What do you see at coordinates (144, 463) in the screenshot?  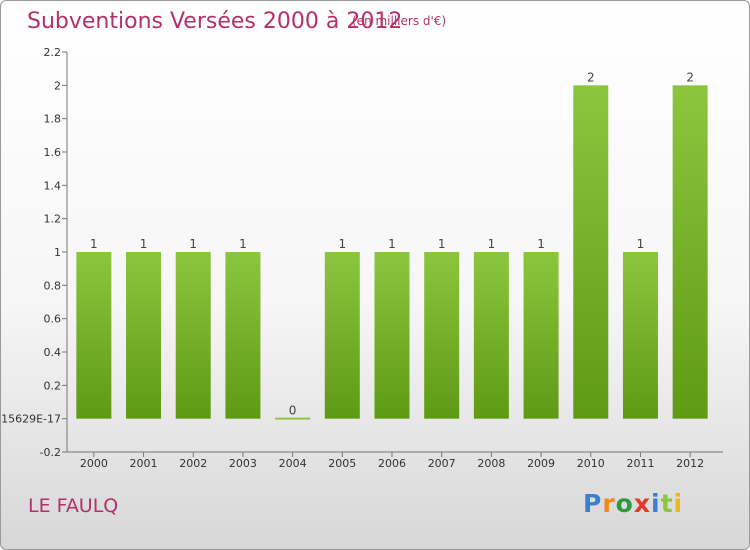 I see `x-tick-label: 2001` at bounding box center [144, 463].